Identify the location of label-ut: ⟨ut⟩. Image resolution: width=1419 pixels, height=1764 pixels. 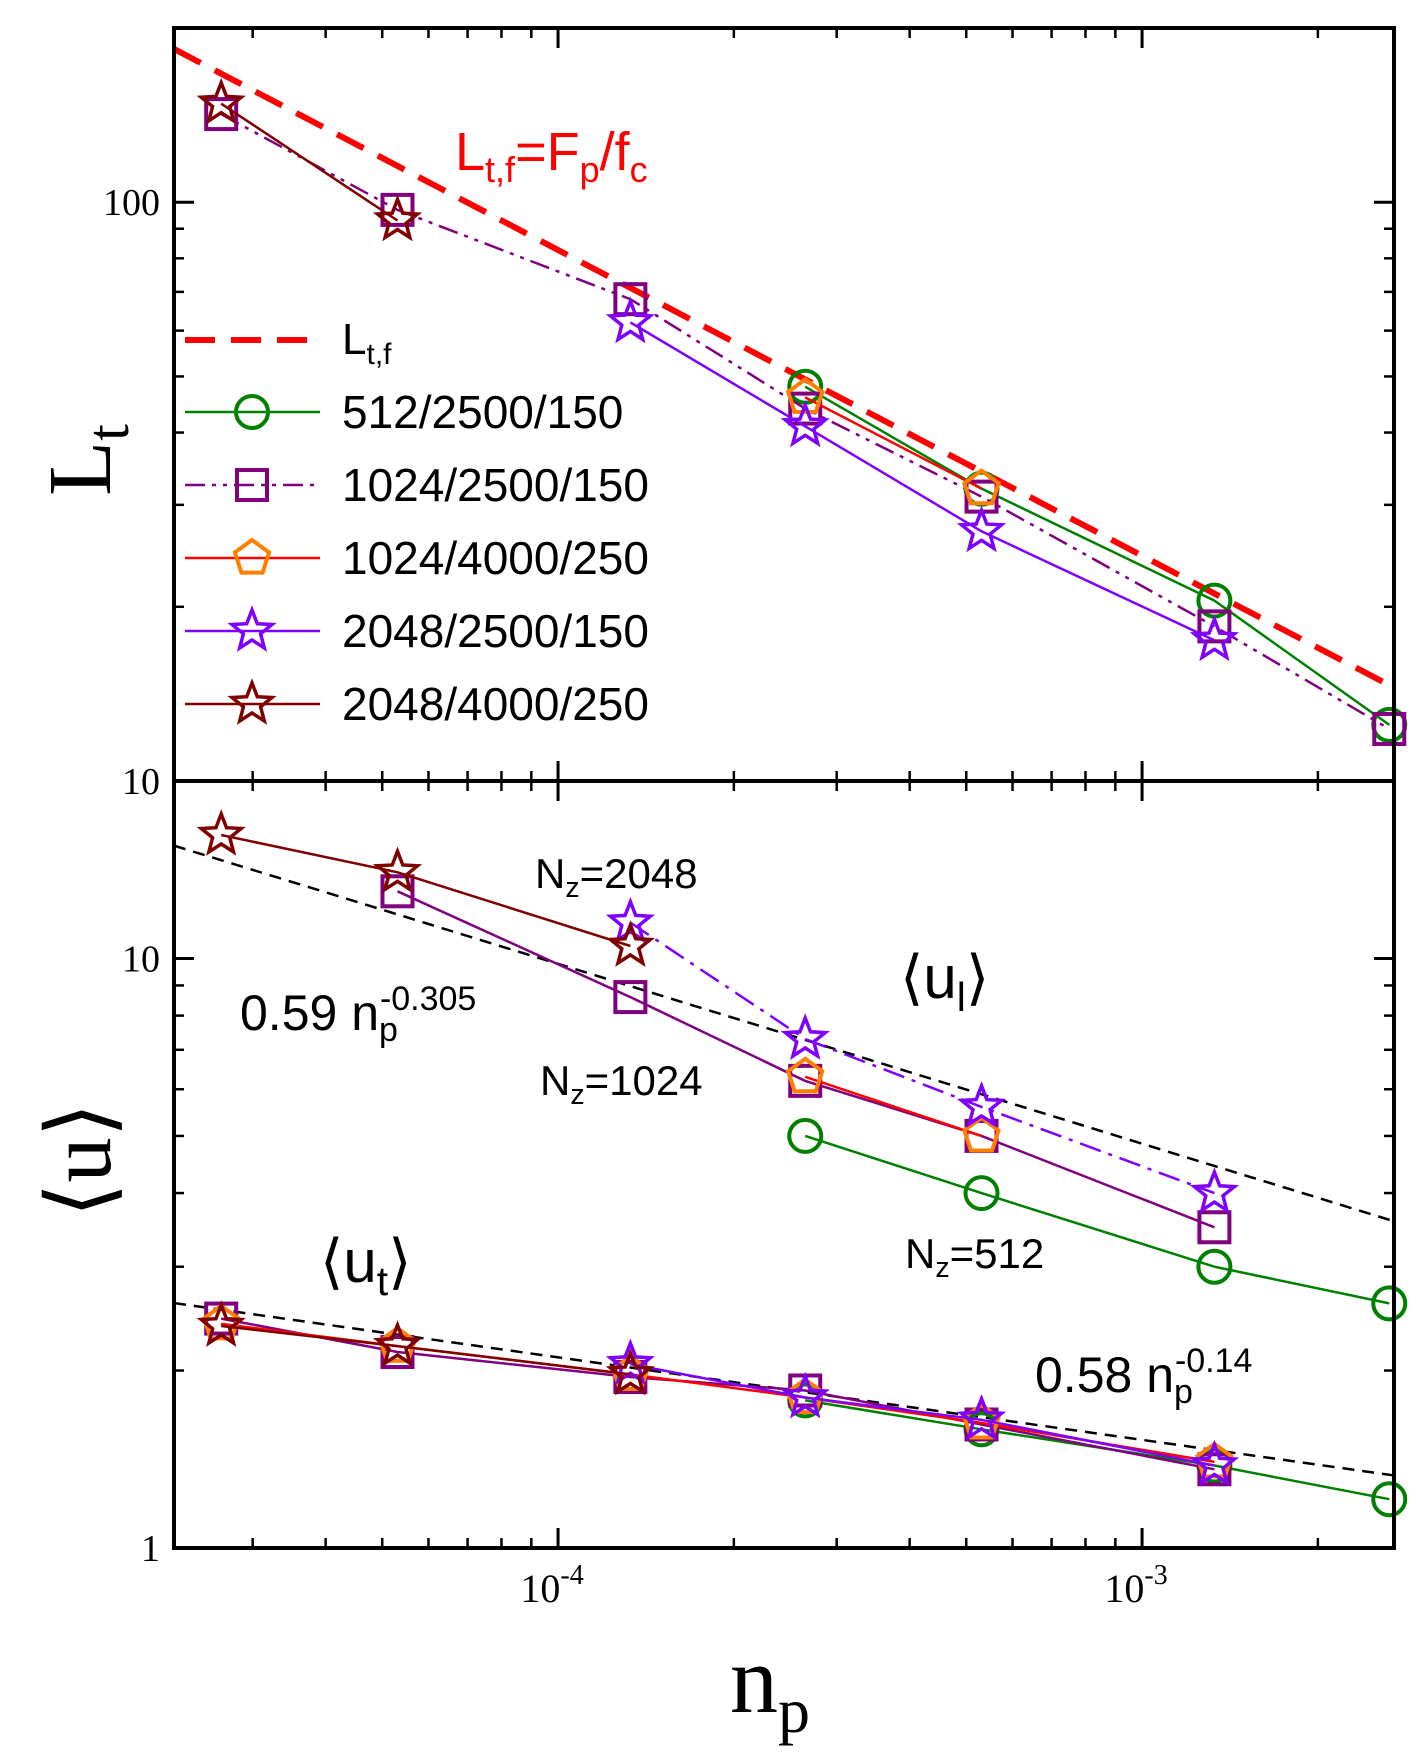
(366, 1266).